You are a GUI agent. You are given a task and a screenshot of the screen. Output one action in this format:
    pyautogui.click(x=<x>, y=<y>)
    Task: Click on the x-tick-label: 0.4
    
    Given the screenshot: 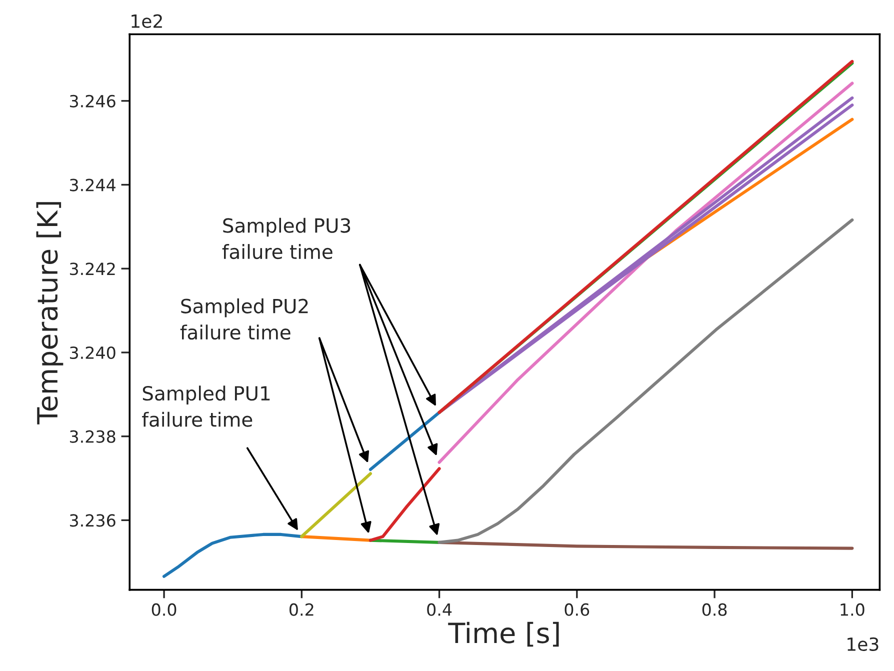 What is the action you would take?
    pyautogui.click(x=439, y=609)
    